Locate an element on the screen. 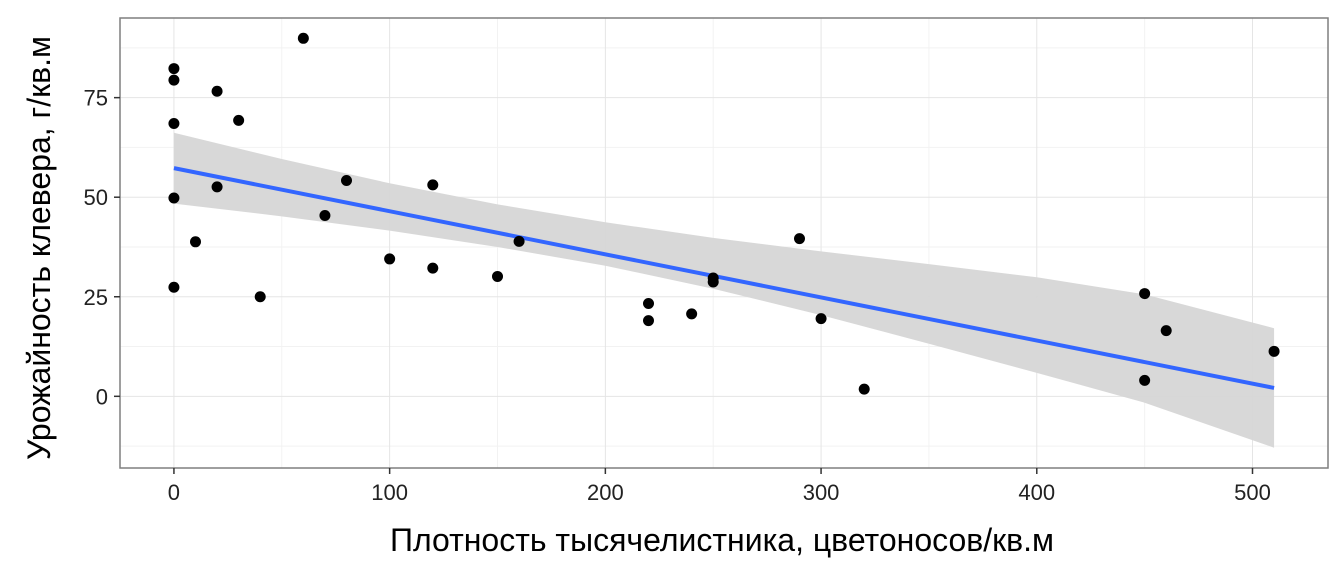  y-tick-label: 0 is located at coordinates (102, 396).